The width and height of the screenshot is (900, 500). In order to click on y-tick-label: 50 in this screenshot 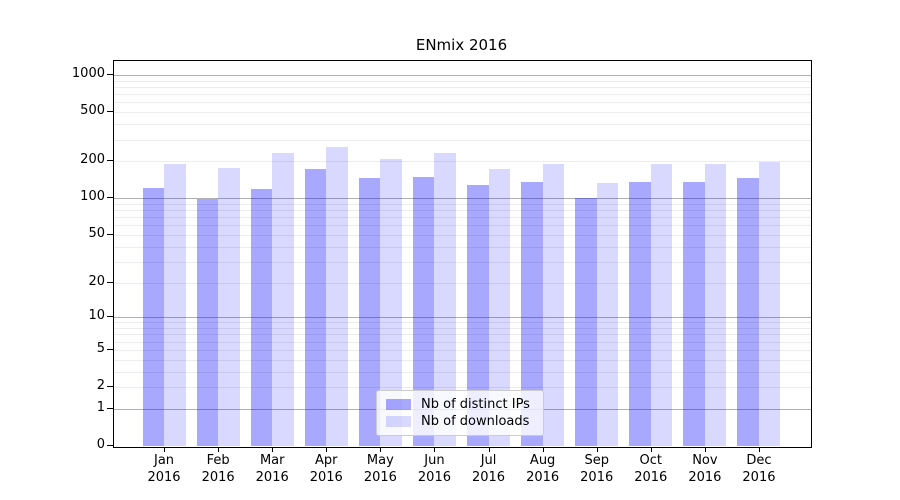, I will do `click(96, 233)`.